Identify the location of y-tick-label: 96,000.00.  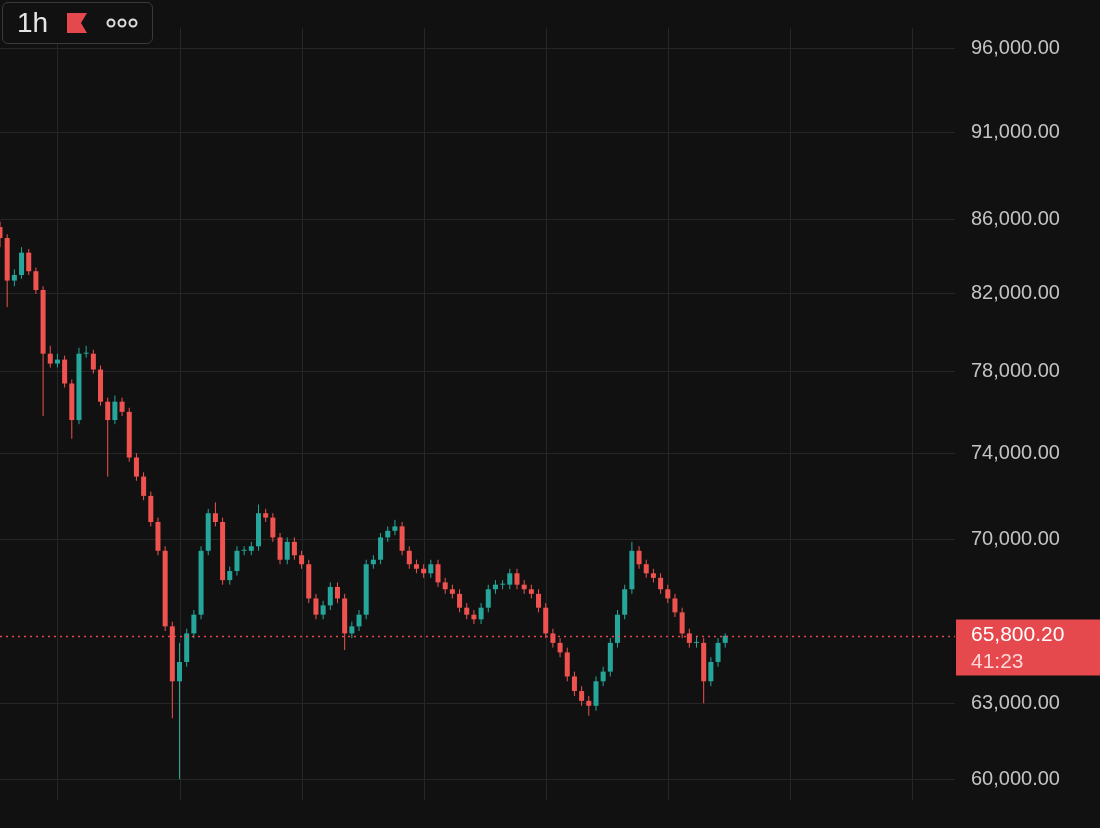
(1015, 47).